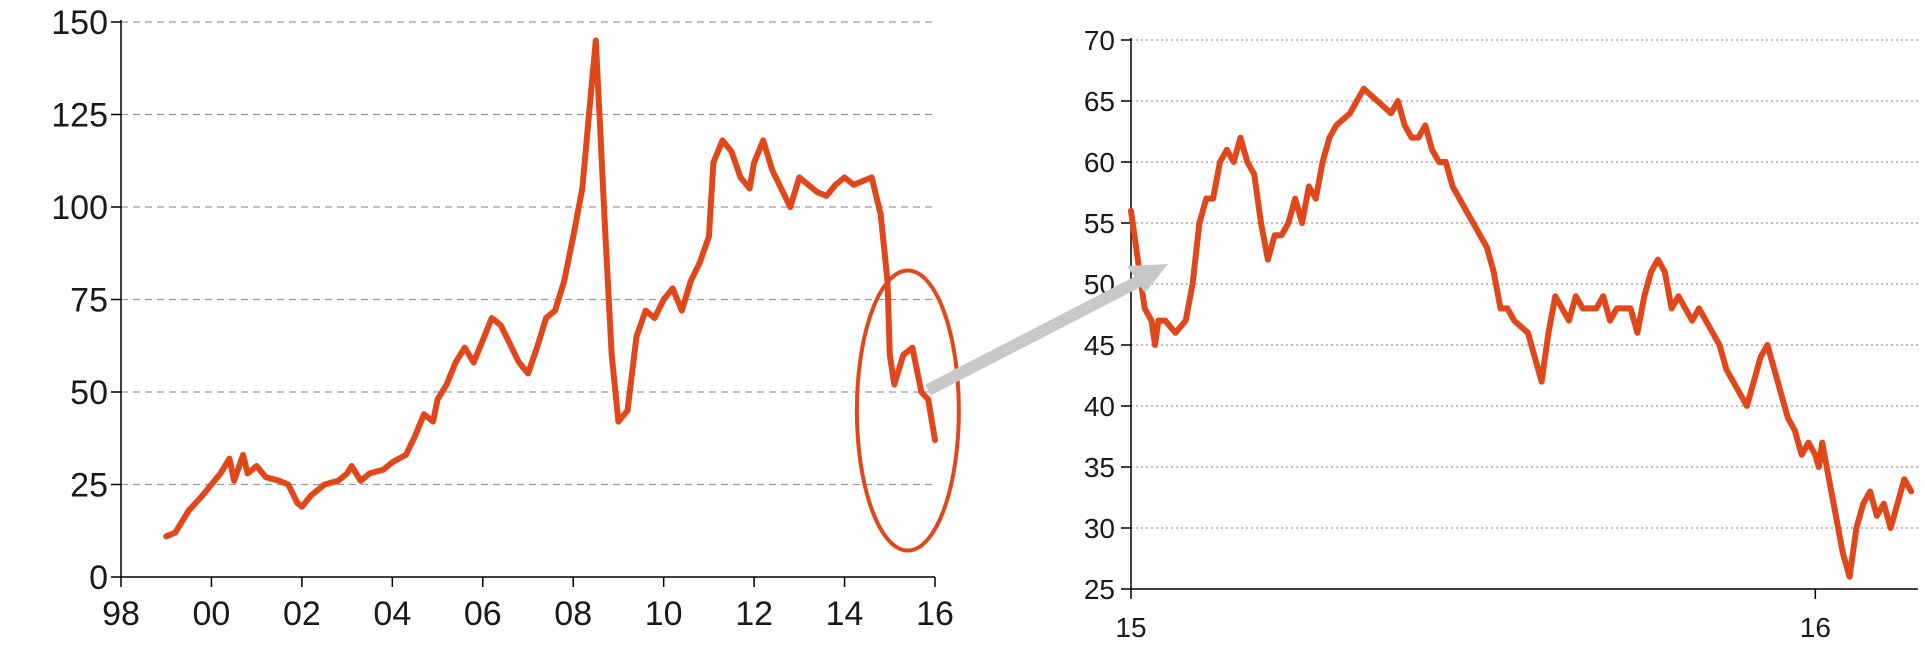 Image resolution: width=1925 pixels, height=649 pixels. What do you see at coordinates (1099, 40) in the screenshot?
I see `right-y-tick-label-70: 70` at bounding box center [1099, 40].